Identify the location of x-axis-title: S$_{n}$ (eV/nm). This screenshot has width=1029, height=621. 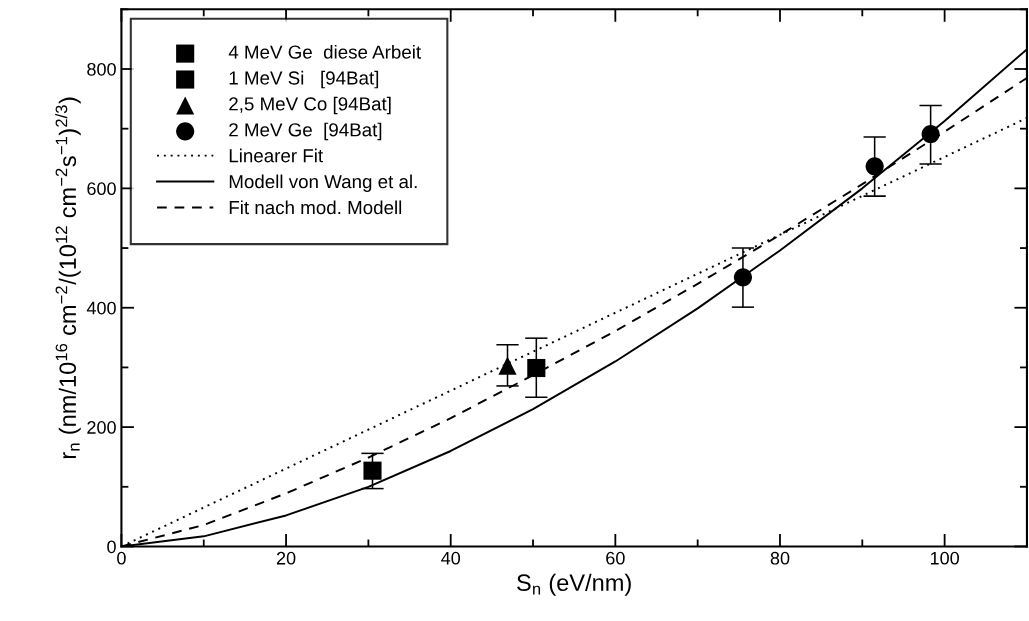
(574, 584).